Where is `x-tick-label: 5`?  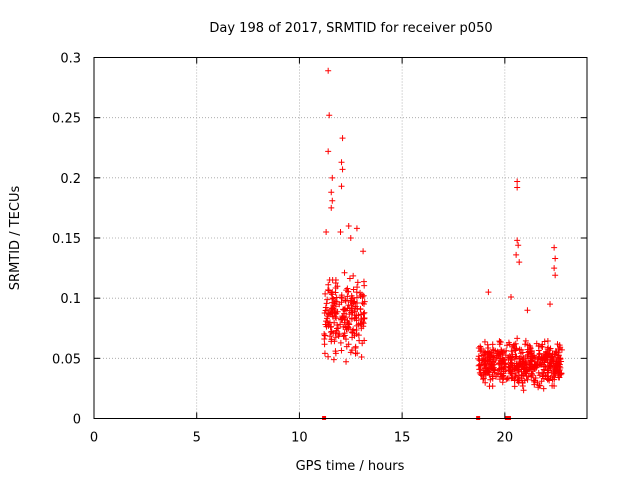
x-tick-label: 5 is located at coordinates (197, 438).